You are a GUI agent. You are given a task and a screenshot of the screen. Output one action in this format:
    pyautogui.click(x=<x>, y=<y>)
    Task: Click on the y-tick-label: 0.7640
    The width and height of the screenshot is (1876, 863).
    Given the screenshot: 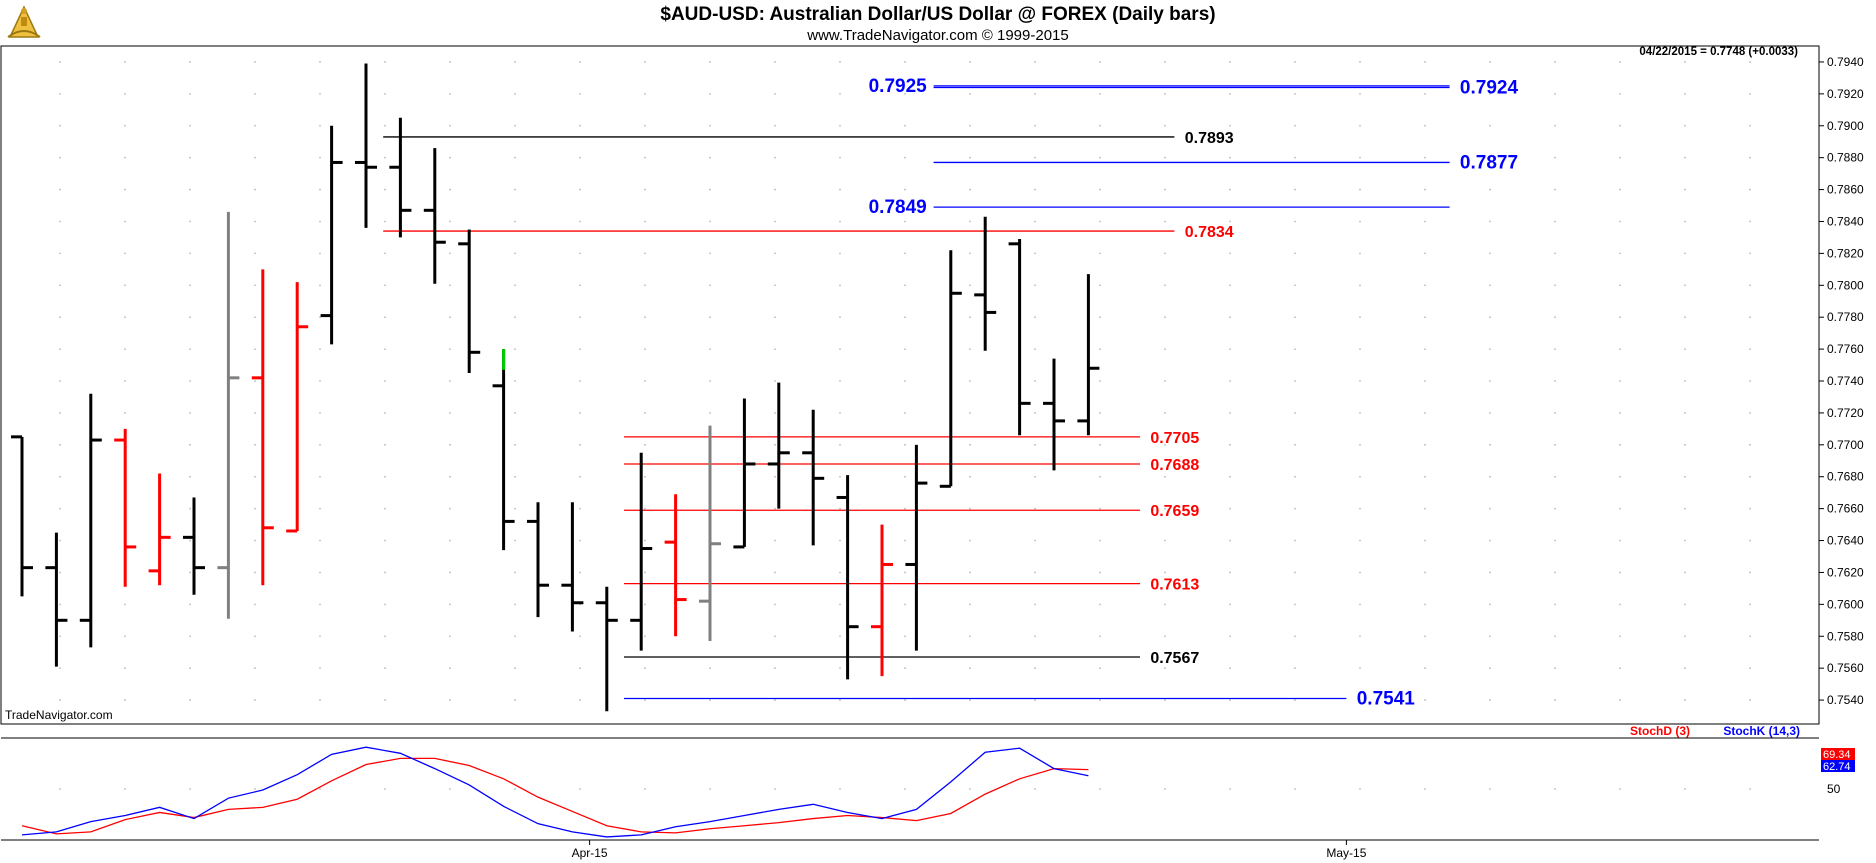 What is the action you would take?
    pyautogui.click(x=1845, y=541)
    